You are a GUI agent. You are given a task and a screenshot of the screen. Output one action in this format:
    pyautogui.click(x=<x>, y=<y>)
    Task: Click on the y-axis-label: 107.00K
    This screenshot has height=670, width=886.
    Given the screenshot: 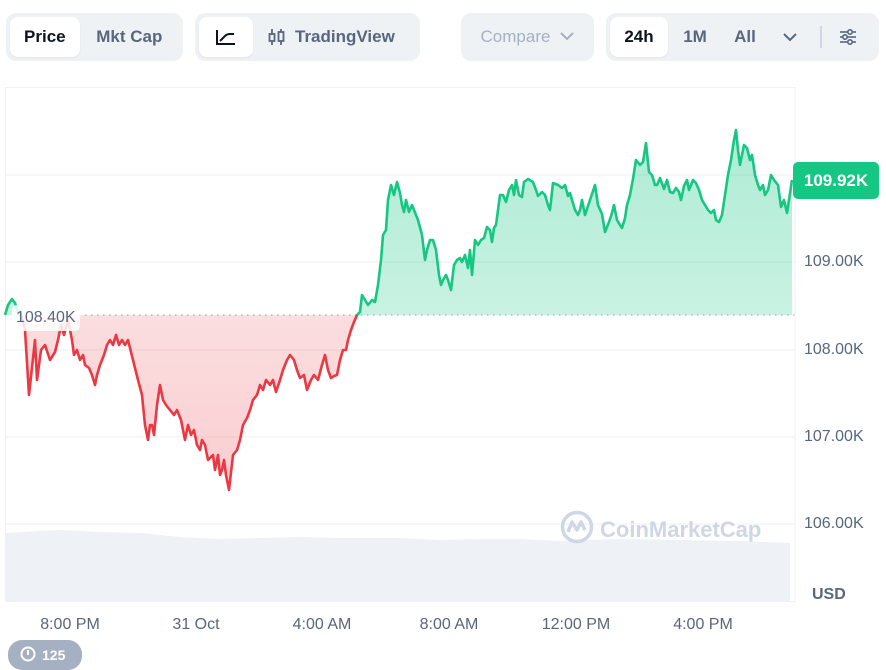 What is the action you would take?
    pyautogui.click(x=834, y=436)
    